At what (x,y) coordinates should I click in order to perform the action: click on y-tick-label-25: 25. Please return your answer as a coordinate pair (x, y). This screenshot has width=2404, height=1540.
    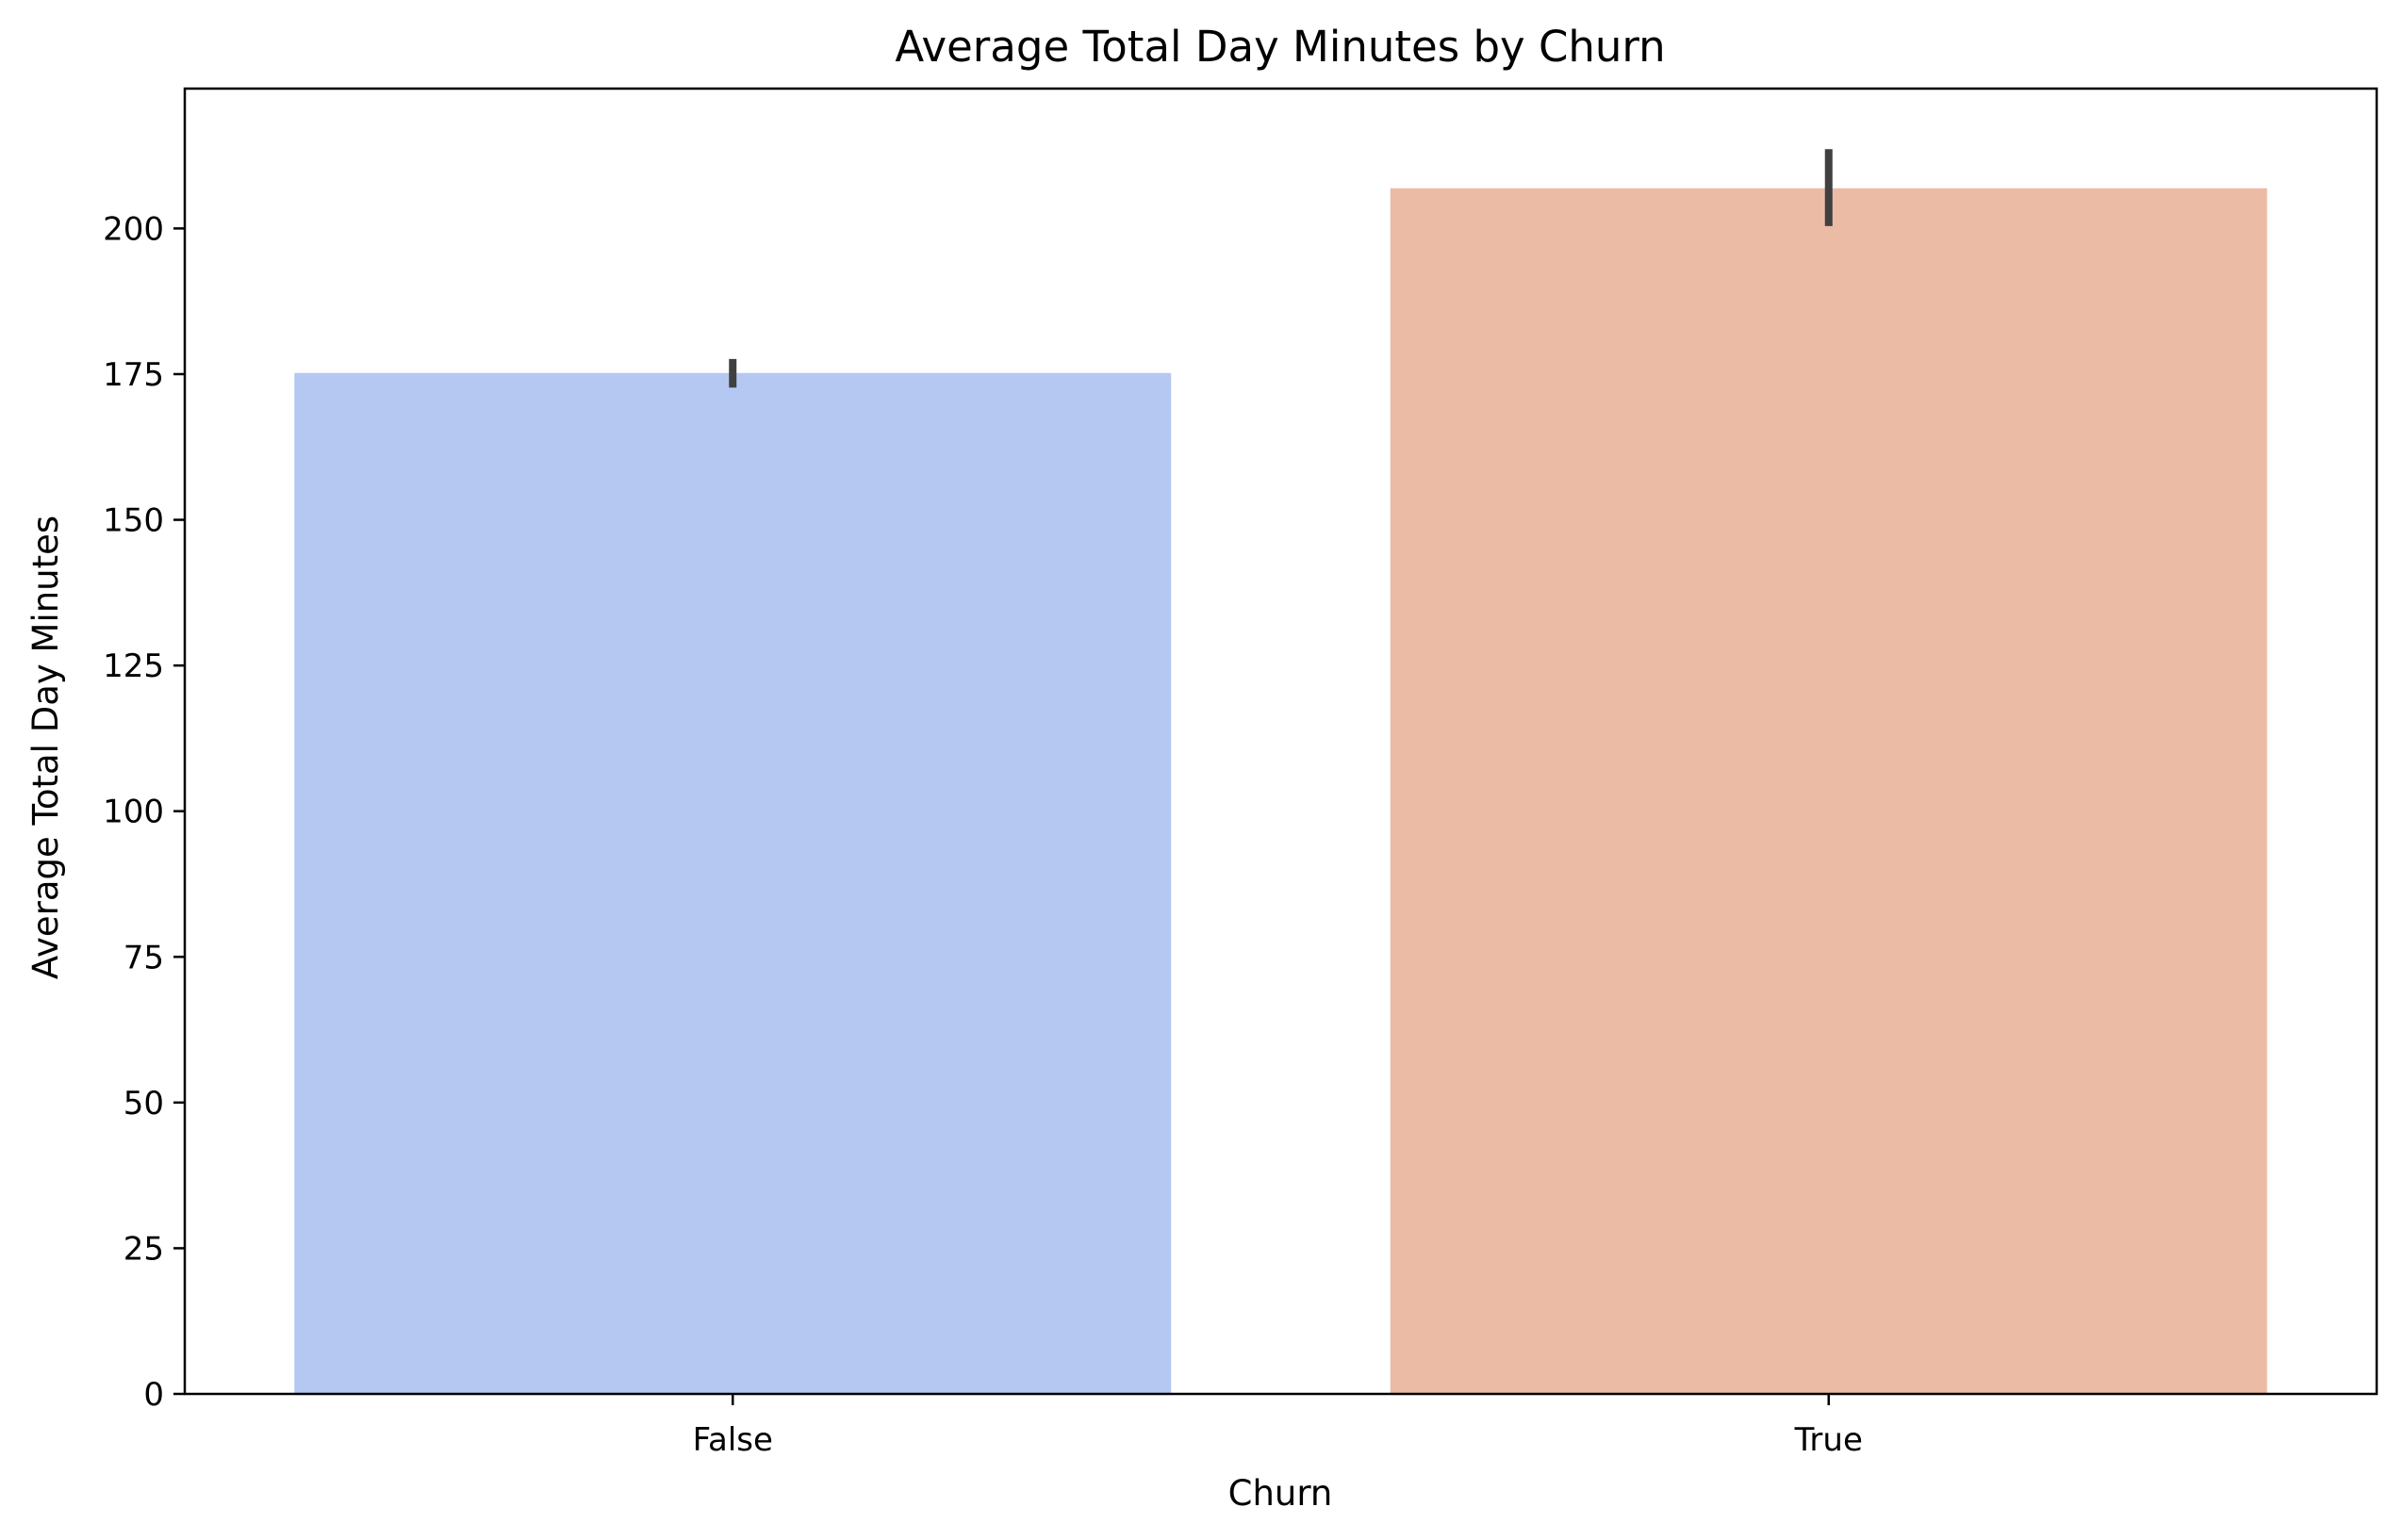
    Looking at the image, I should click on (143, 1249).